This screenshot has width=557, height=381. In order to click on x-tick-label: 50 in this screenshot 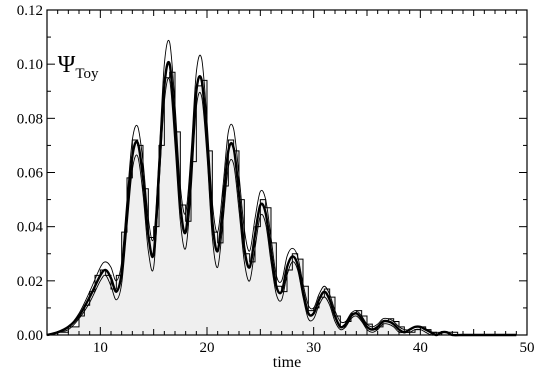, I will do `click(527, 348)`.